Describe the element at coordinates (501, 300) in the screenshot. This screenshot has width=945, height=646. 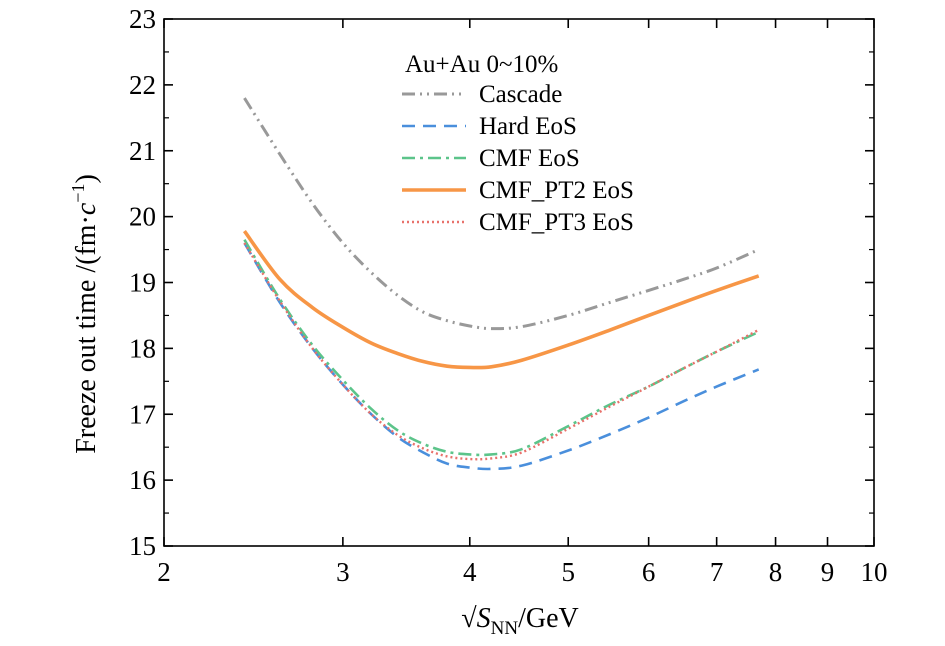
I see `series-line-cmf-pt2-eos` at that location.